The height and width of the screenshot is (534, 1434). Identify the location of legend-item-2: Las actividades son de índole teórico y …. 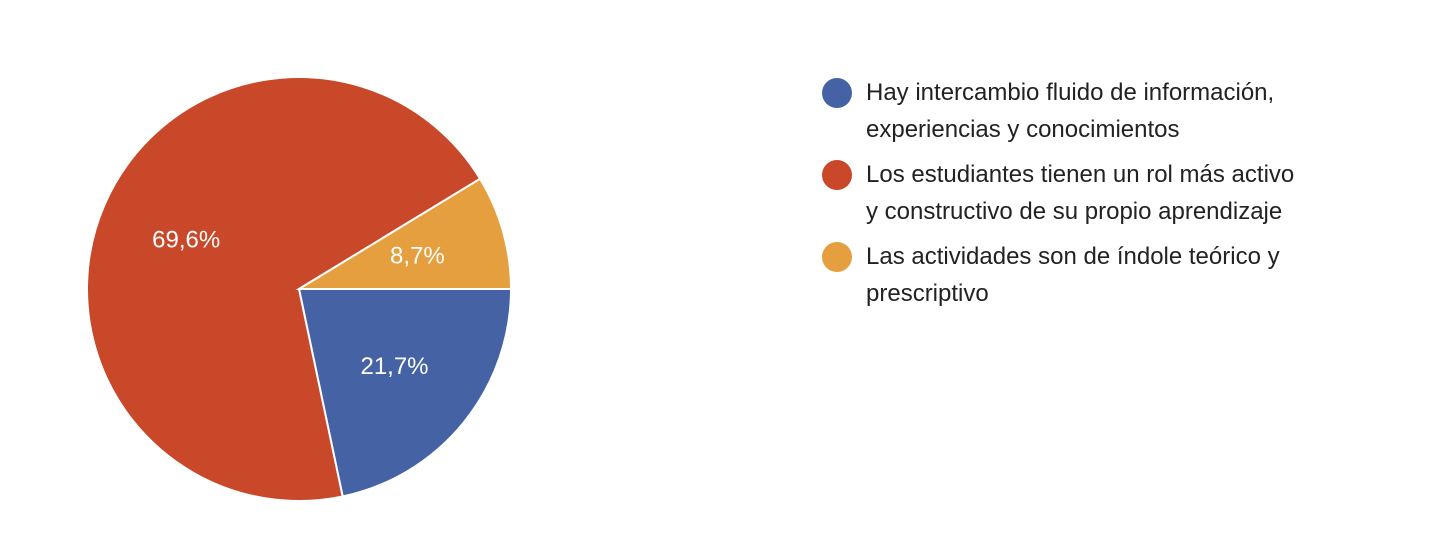
(1102, 275).